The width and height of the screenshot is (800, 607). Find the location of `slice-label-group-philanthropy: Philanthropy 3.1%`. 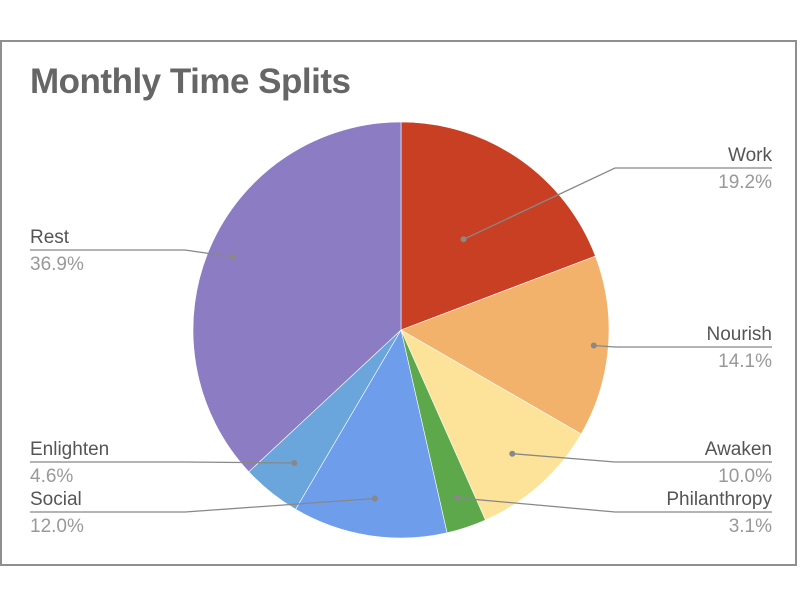

slice-label-group-philanthropy: Philanthropy 3.1% is located at coordinates (612, 513).